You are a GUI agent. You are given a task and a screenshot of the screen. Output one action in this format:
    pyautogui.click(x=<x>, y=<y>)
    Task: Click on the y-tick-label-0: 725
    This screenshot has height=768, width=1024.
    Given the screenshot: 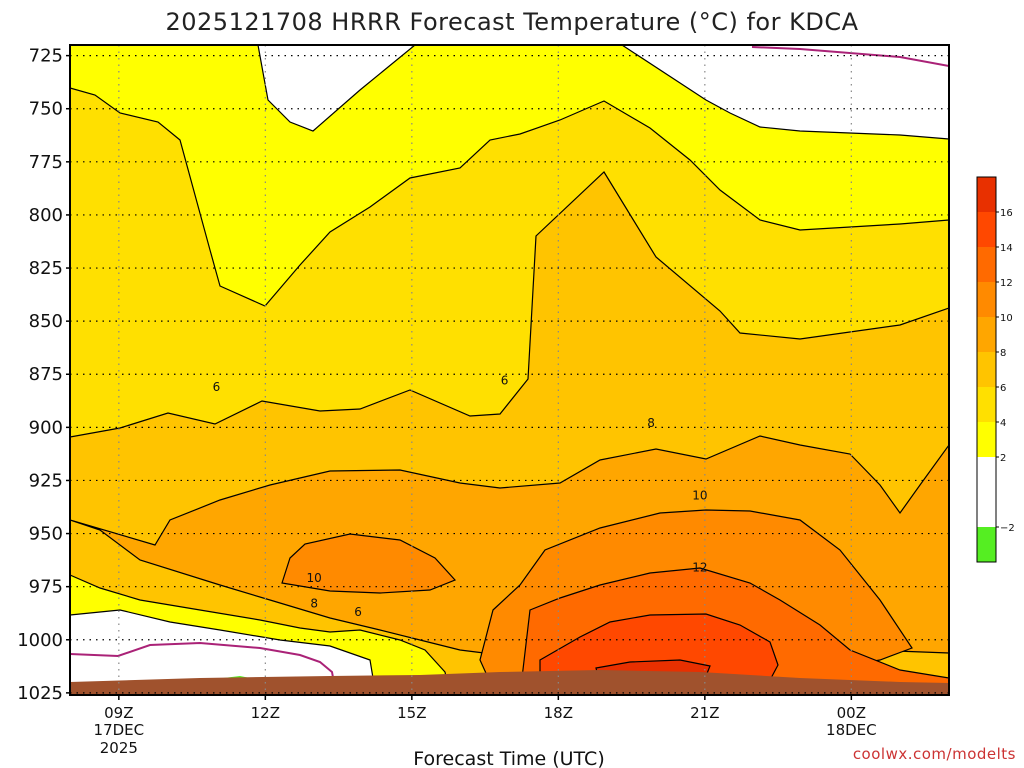 What is the action you would take?
    pyautogui.click(x=46, y=56)
    